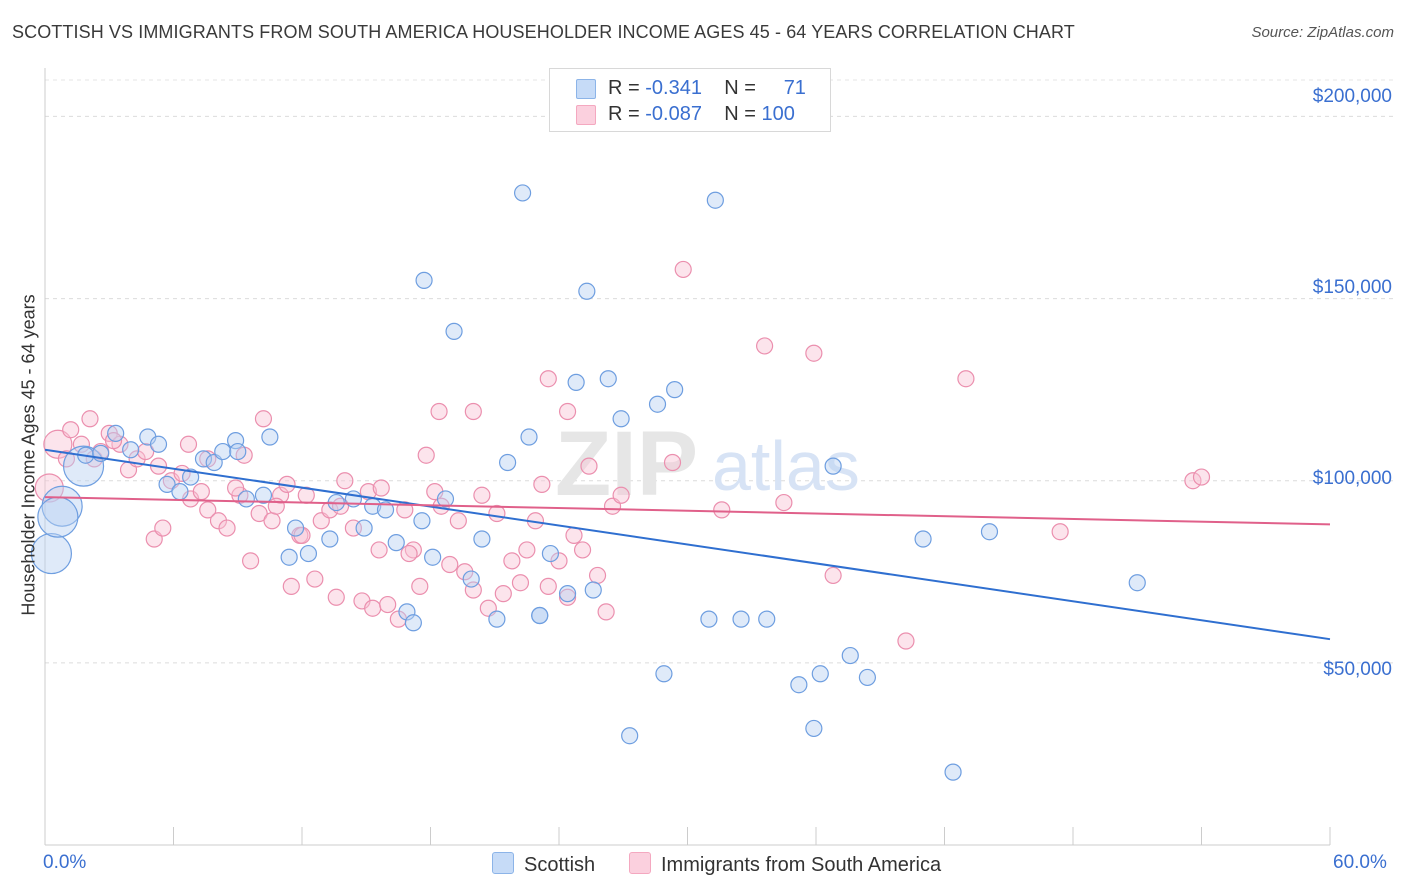 The image size is (1406, 892). I want to click on watermark: ZIP atlas, so click(707, 464).